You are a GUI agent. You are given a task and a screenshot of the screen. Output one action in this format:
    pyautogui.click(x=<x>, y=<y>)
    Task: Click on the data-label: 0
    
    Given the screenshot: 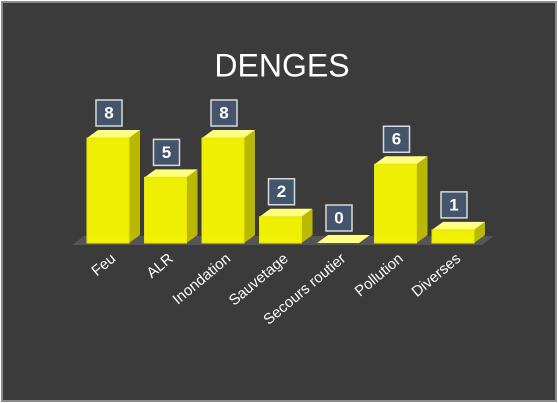 What is the action you would take?
    pyautogui.click(x=338, y=217)
    